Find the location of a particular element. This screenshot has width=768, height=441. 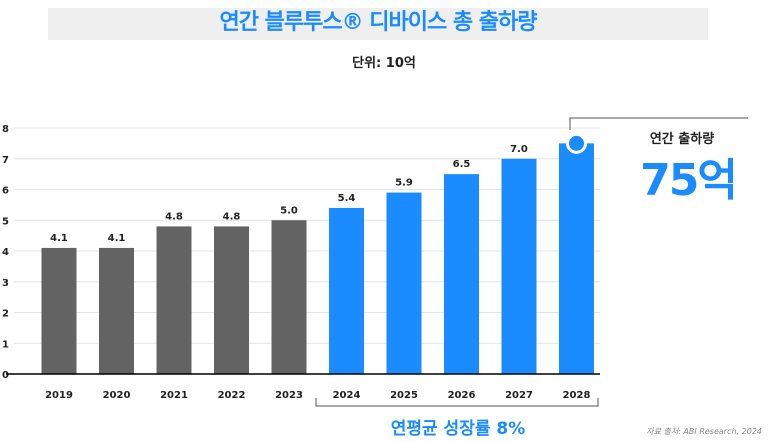

x-tick-label: 2026 is located at coordinates (462, 395).